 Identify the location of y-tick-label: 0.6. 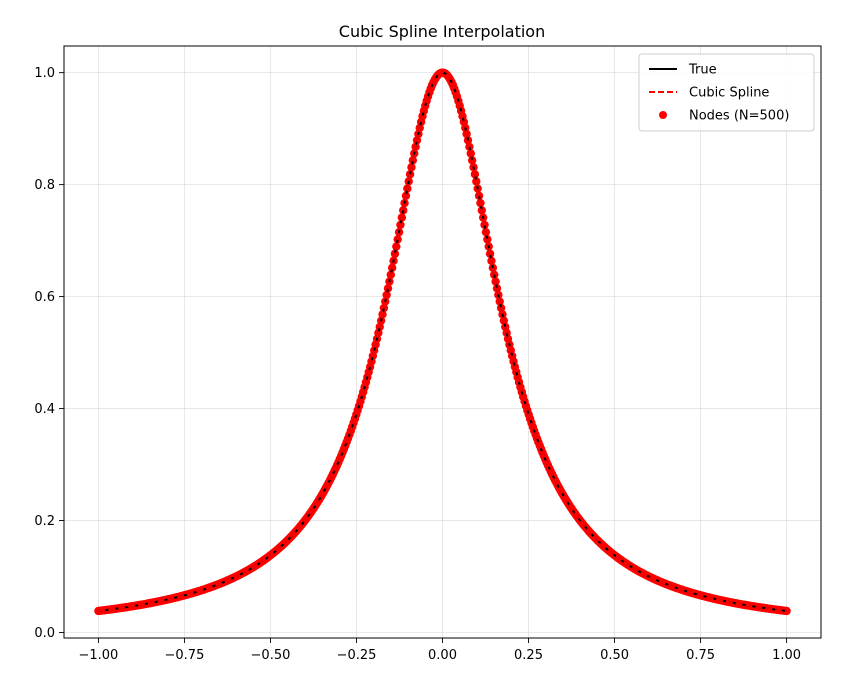
(44, 297).